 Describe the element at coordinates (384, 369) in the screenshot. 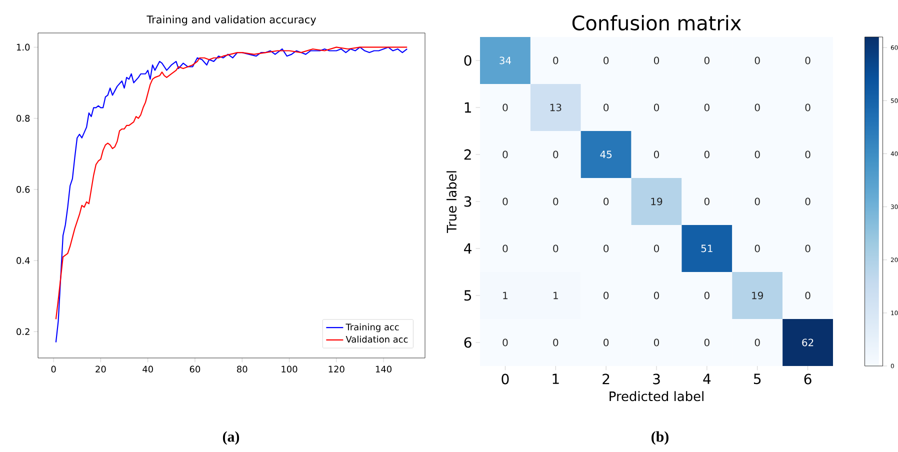

I see `x-tick-label: 140` at that location.